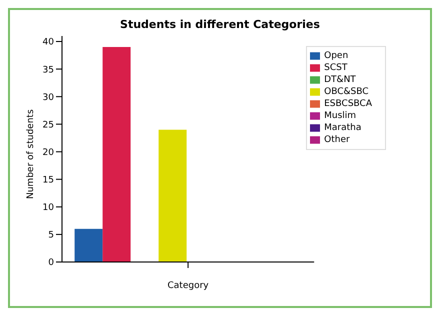  What do you see at coordinates (48, 97) in the screenshot?
I see `y-tick-label: 30` at bounding box center [48, 97].